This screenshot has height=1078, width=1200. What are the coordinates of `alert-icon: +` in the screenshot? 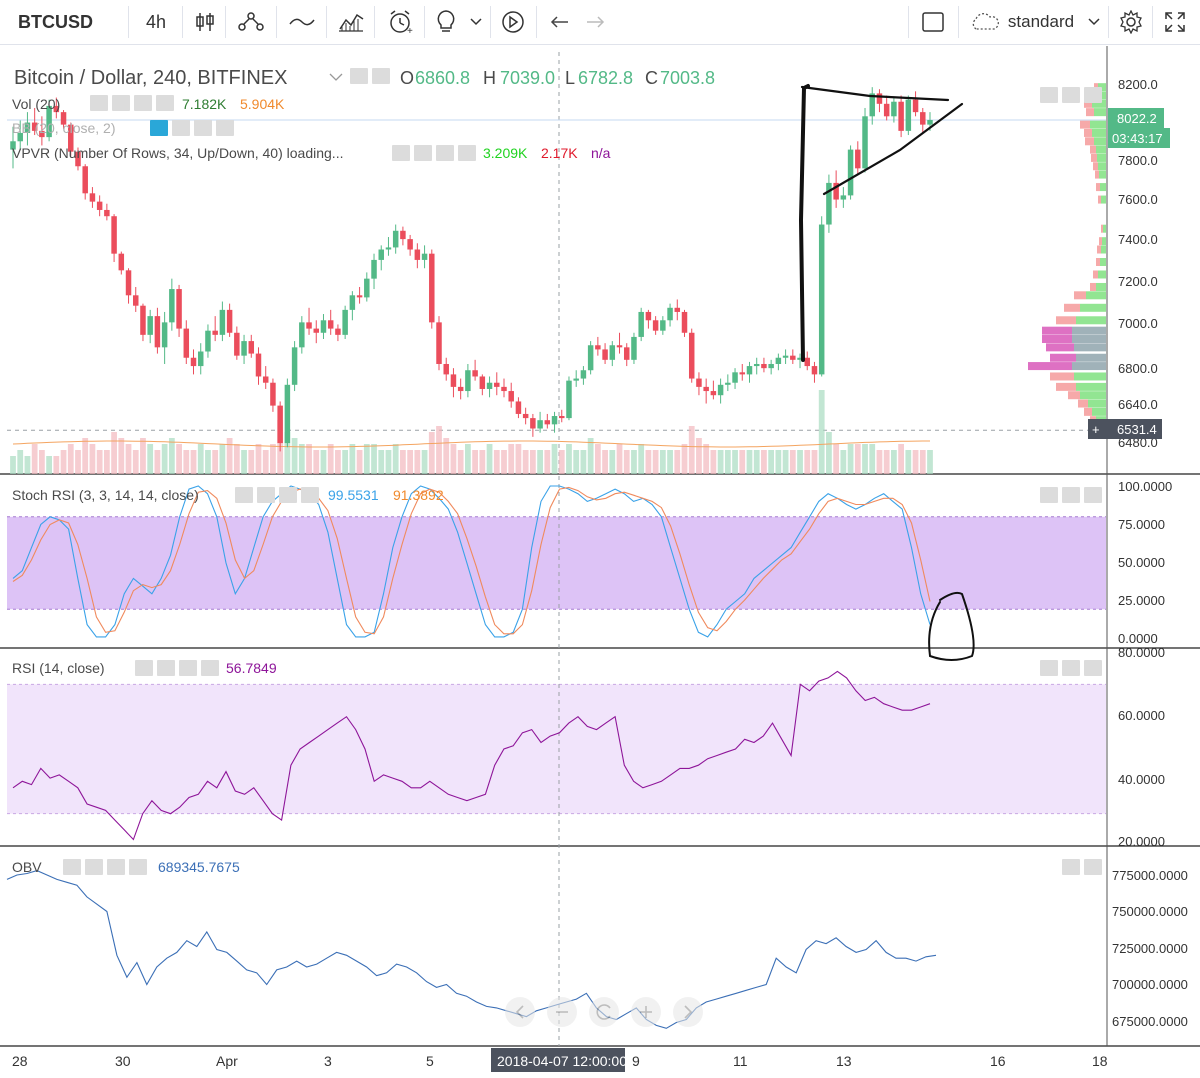 It's located at (400, 22).